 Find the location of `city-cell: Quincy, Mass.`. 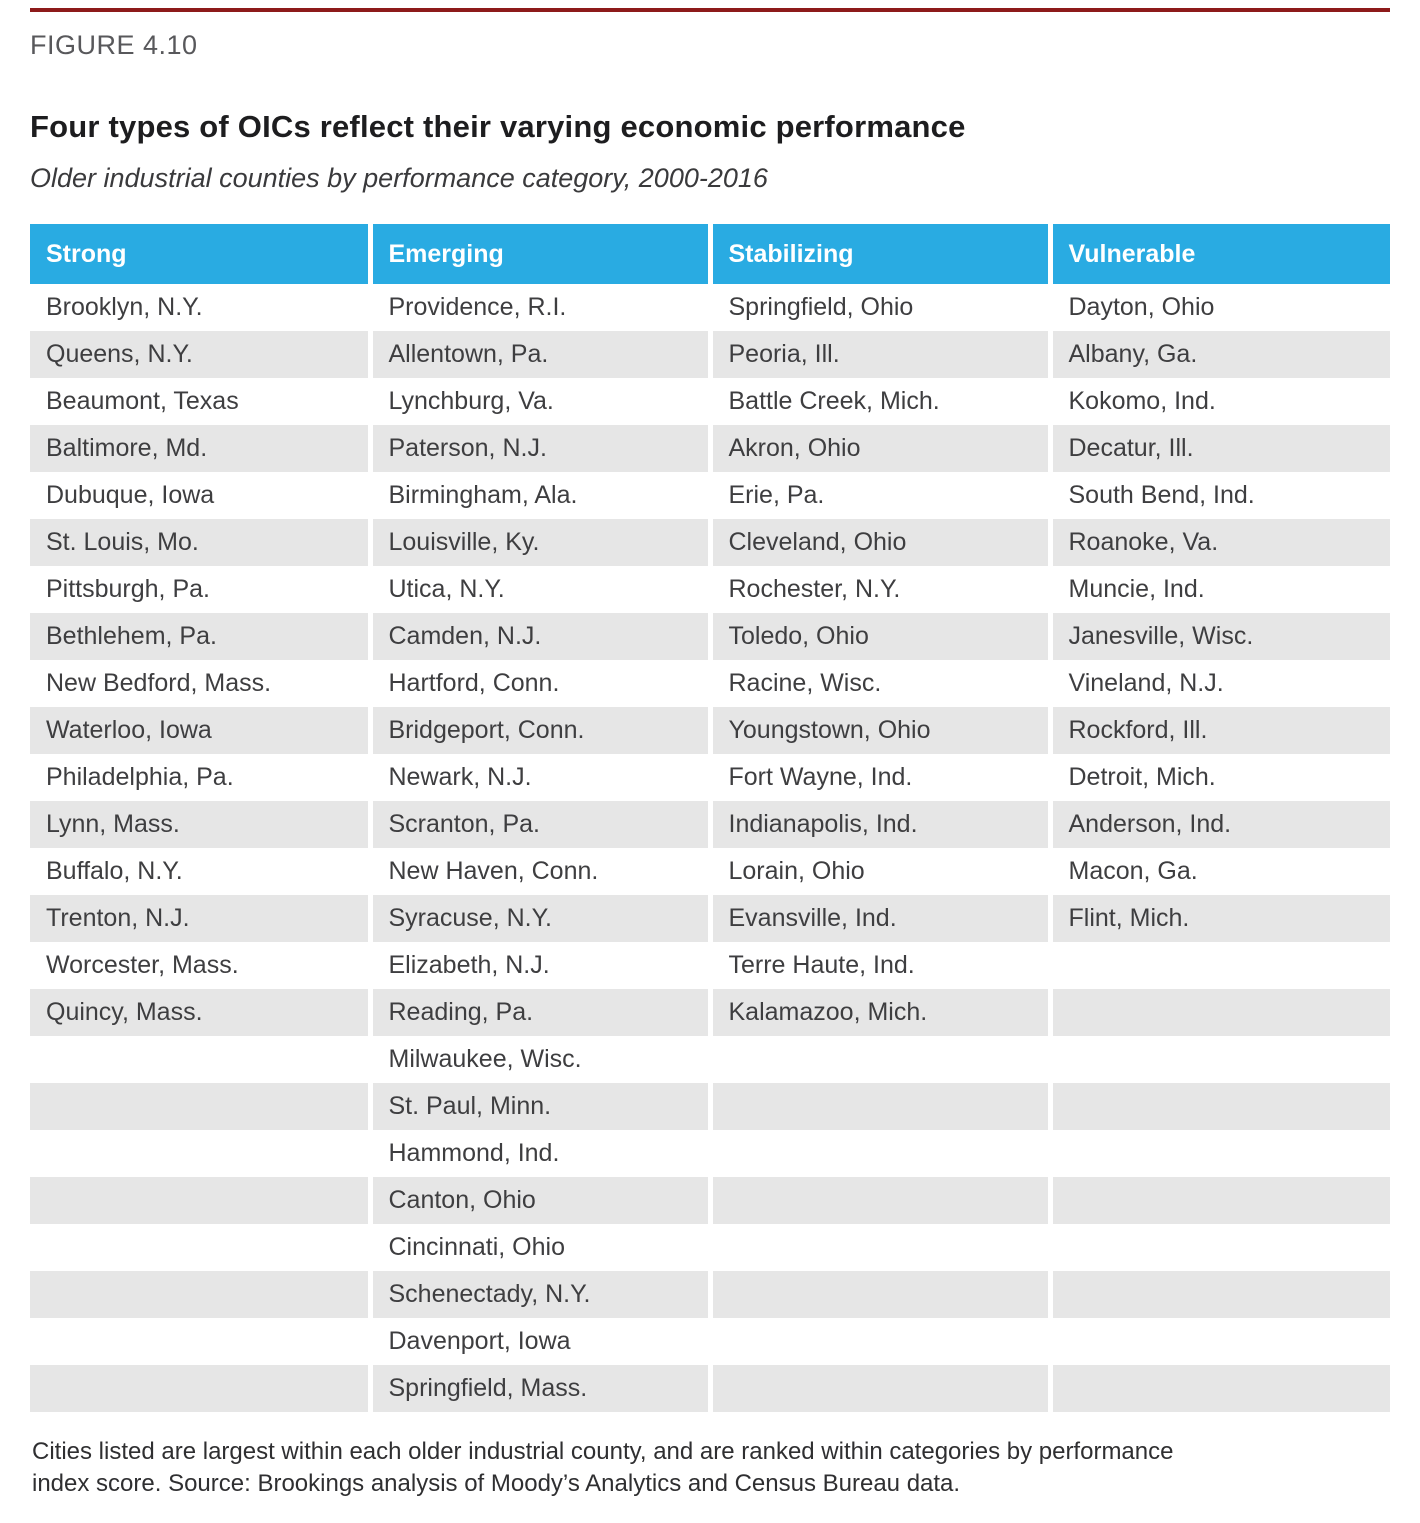

city-cell: Quincy, Mass. is located at coordinates (200, 1012).